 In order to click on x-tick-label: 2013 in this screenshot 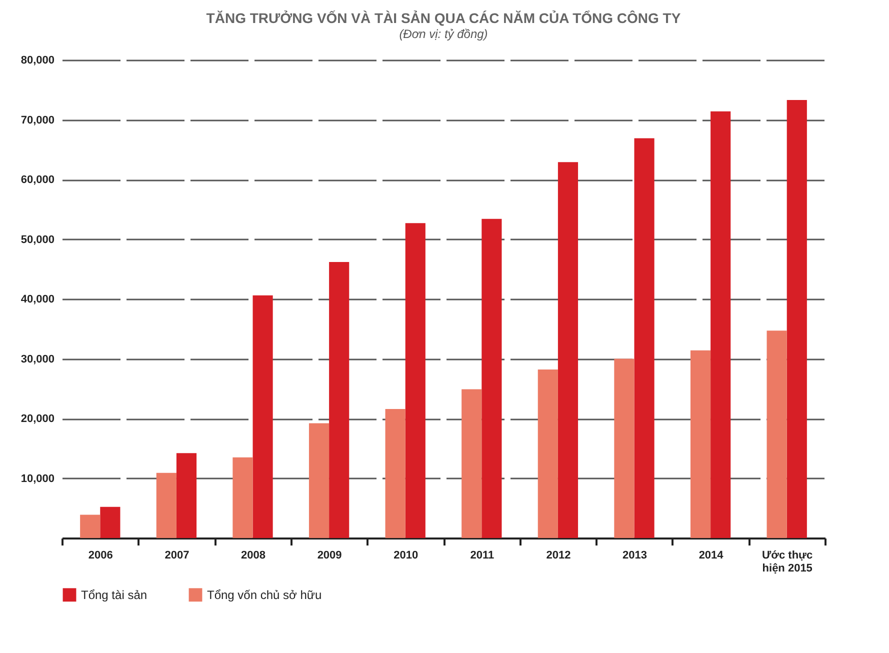, I will do `click(634, 556)`.